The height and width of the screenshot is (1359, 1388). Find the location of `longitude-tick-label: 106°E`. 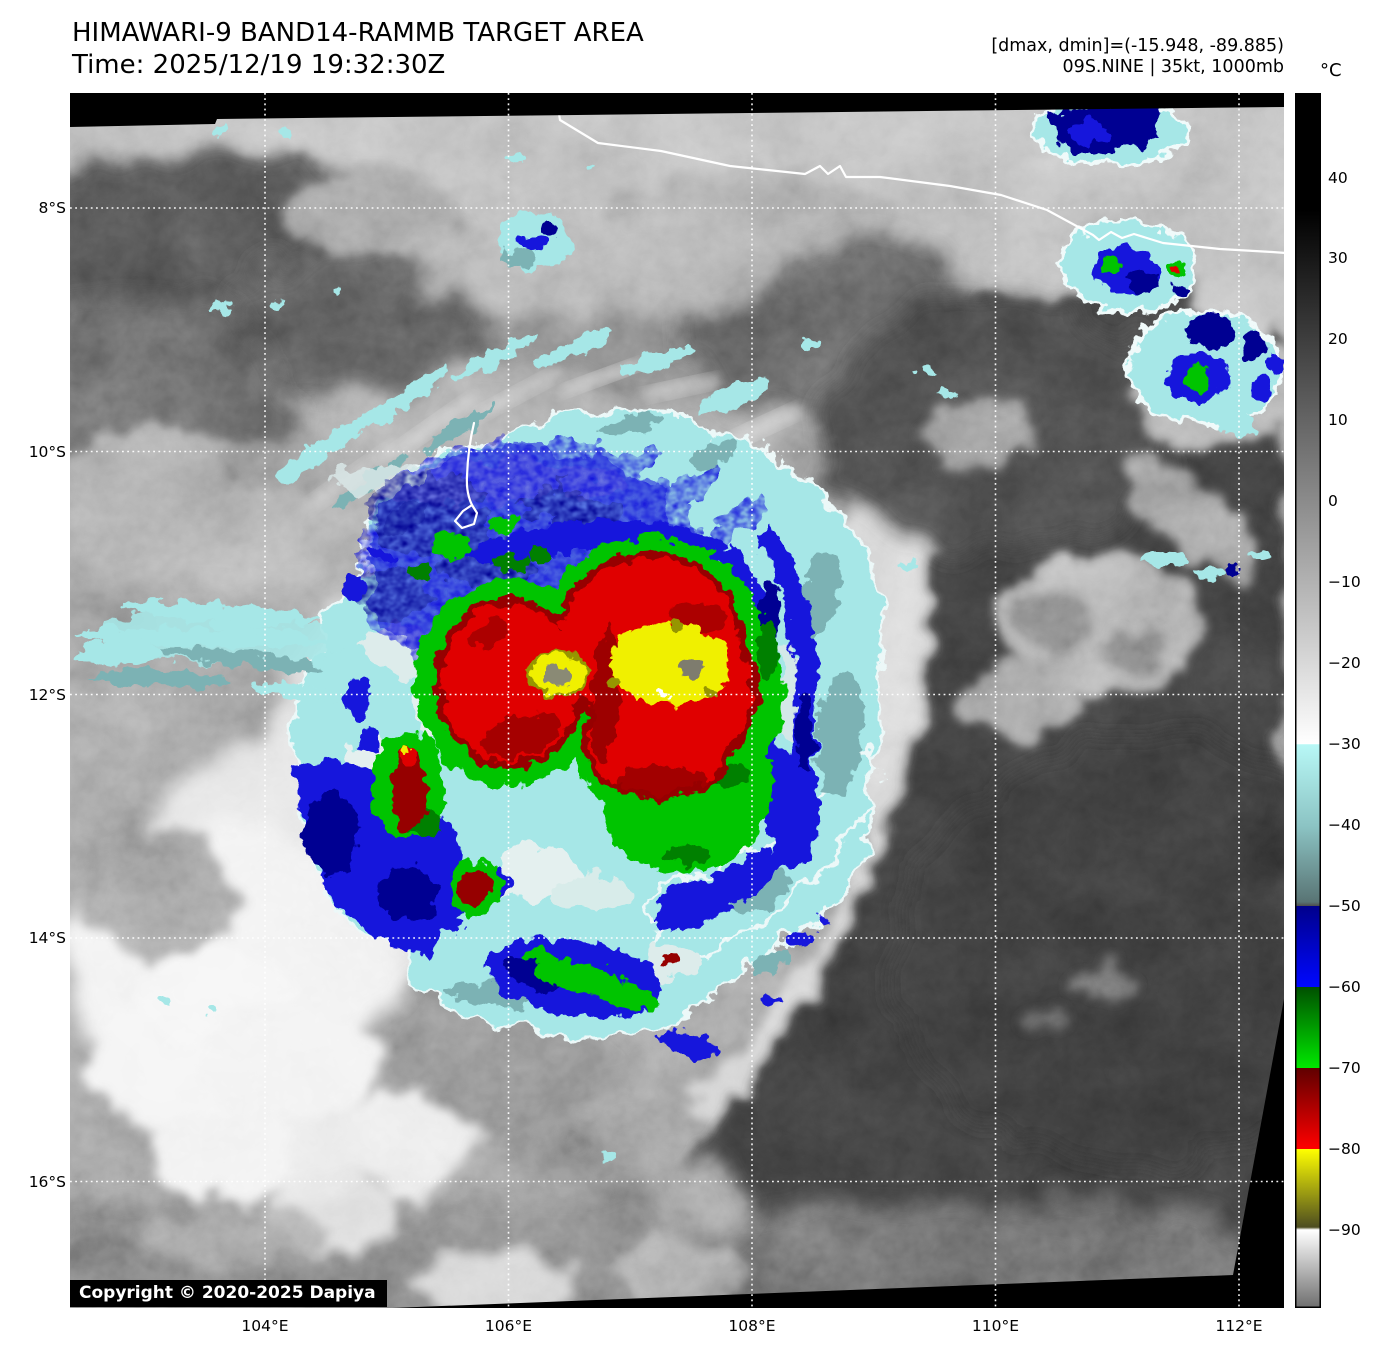

longitude-tick-label: 106°E is located at coordinates (508, 1326).